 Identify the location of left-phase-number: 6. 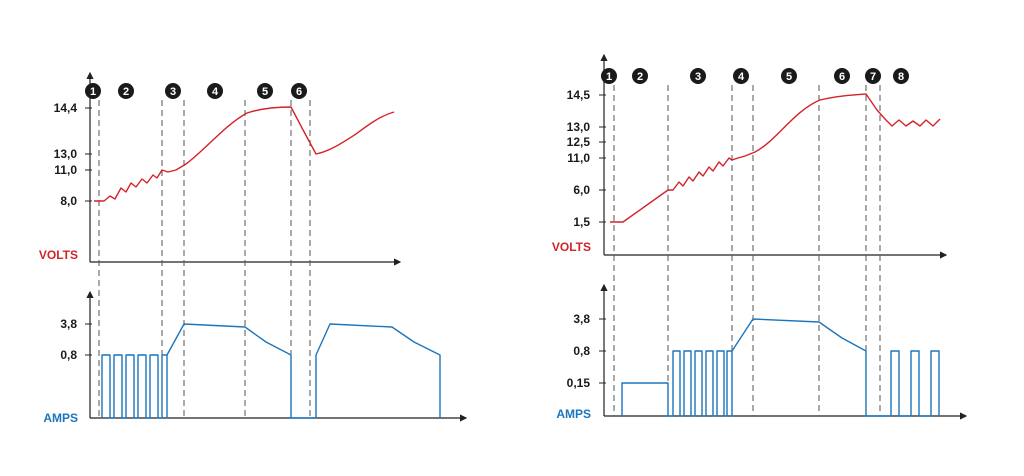
(299, 92).